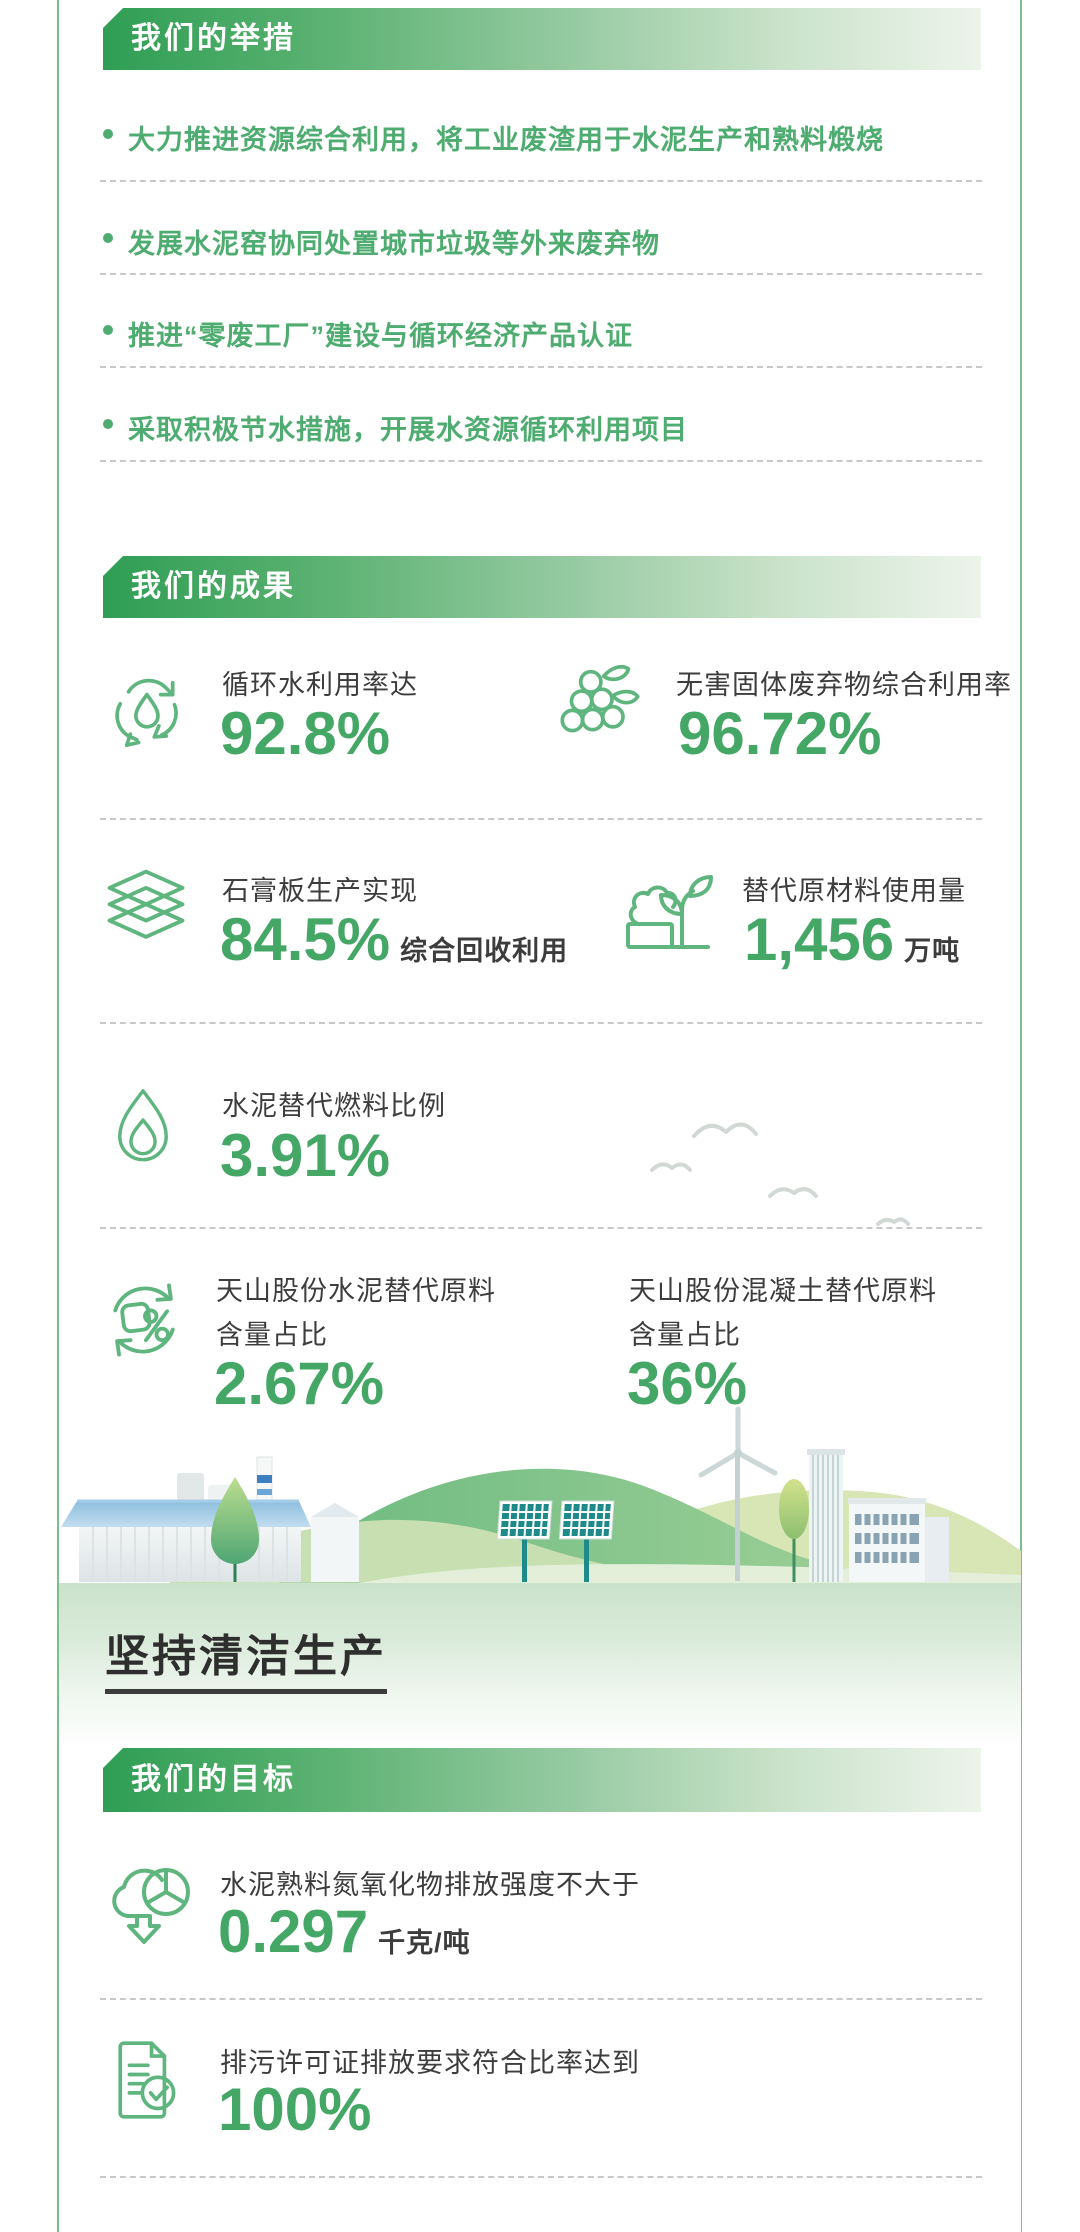 The image size is (1080, 2232). I want to click on measure-item: 发展水泥窑协同处置城市垃圾等外来废弃物, so click(381, 241).